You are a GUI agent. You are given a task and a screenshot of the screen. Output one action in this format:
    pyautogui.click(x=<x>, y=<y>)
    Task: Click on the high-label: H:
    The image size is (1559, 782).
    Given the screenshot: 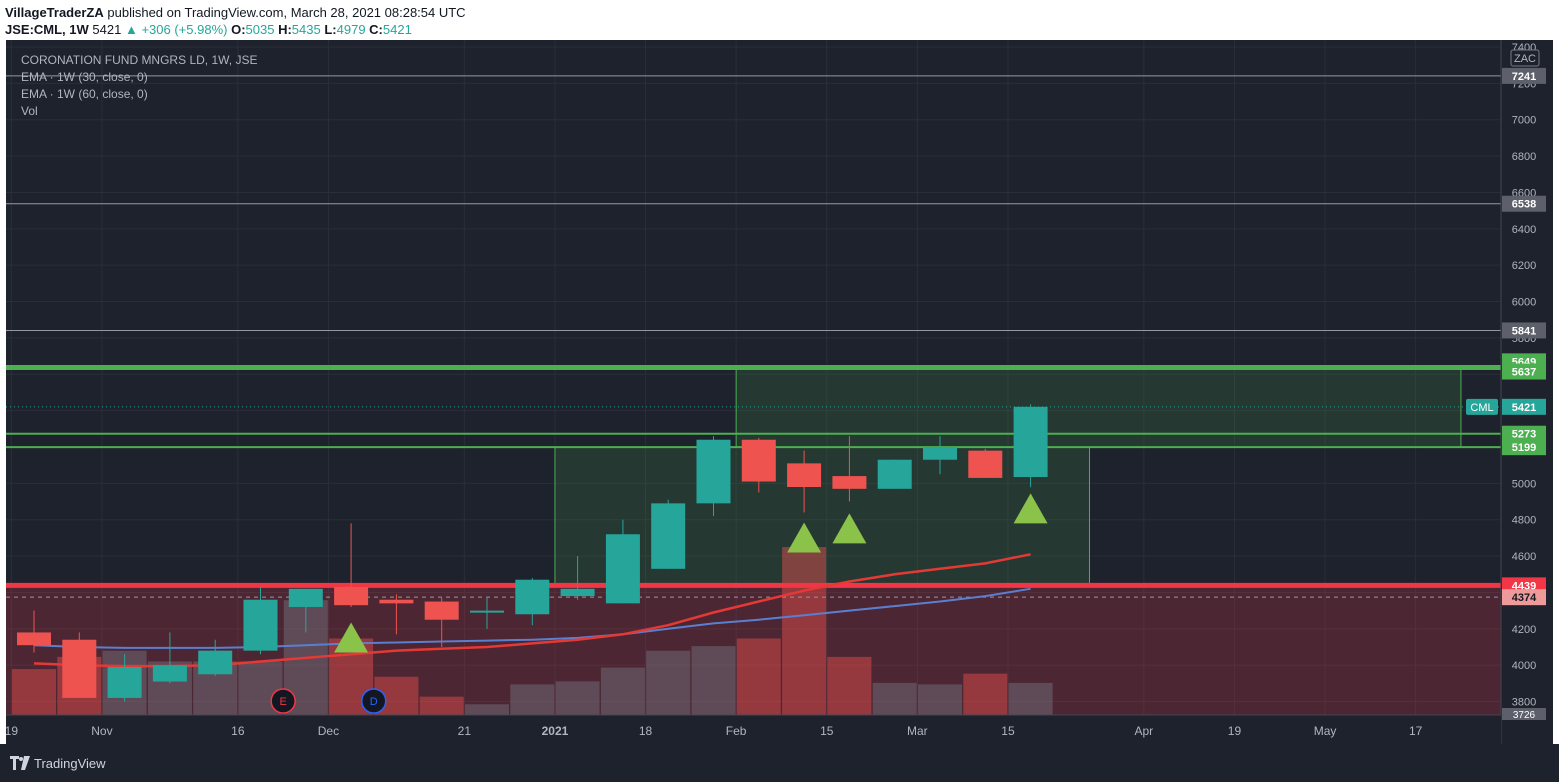 What is the action you would take?
    pyautogui.click(x=285, y=29)
    